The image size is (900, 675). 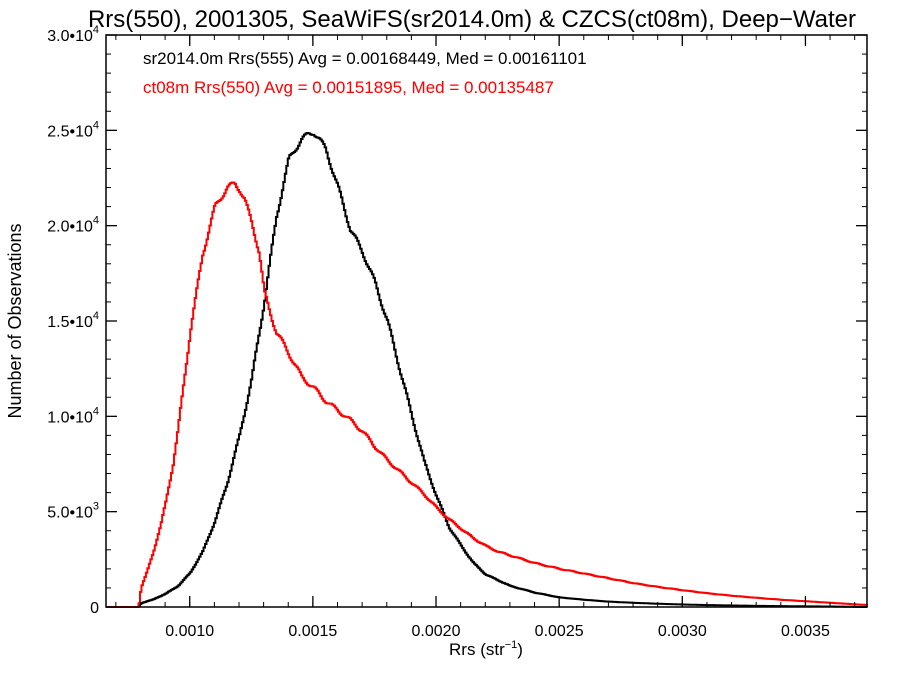 I want to click on x-tick-label: 0.0010, so click(x=189, y=631).